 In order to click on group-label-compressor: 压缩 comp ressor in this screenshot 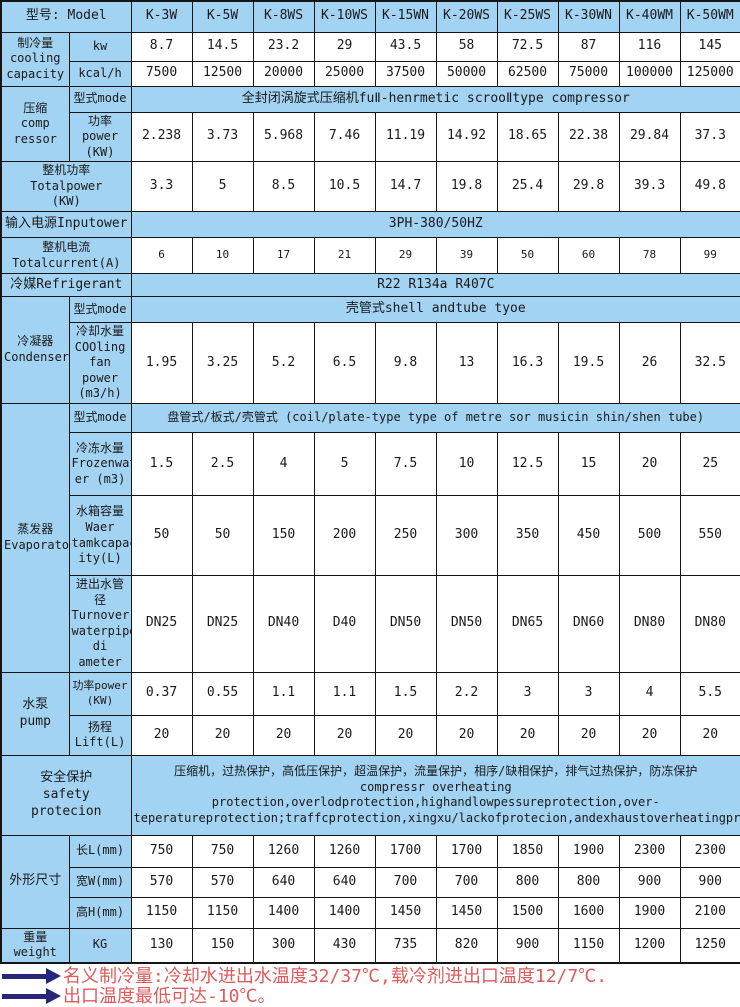, I will do `click(35, 124)`.